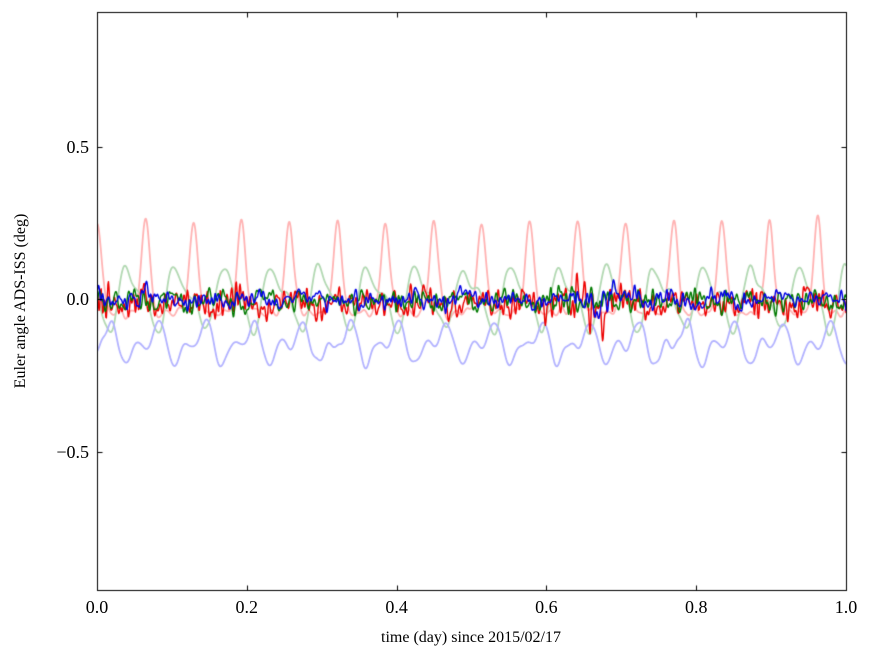 This screenshot has width=875, height=662. What do you see at coordinates (247, 607) in the screenshot?
I see `x-tick-label: 0.2` at bounding box center [247, 607].